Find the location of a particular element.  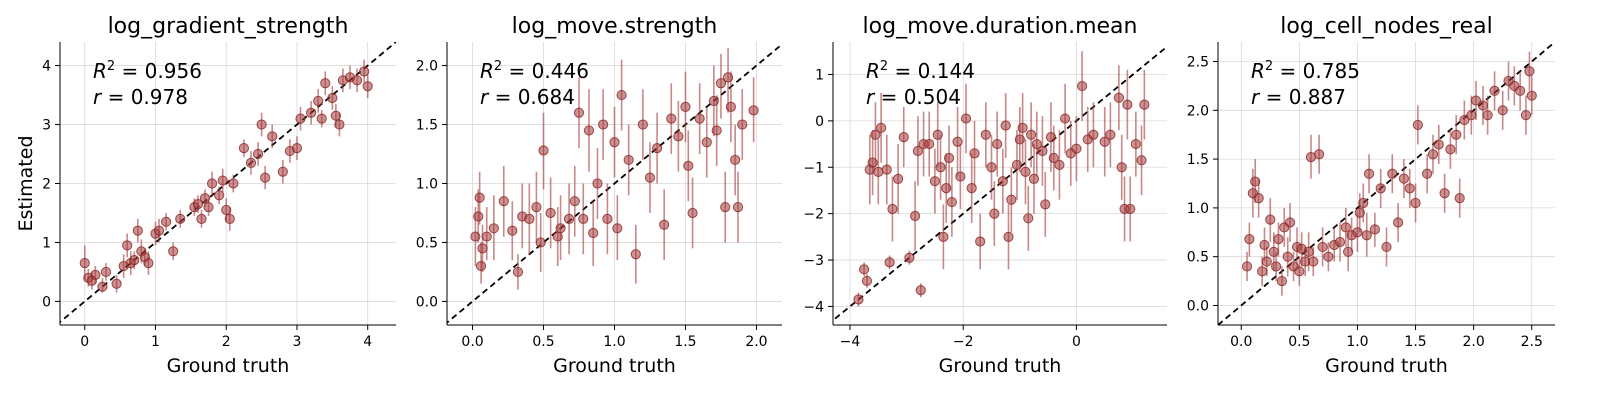

y-tick-label: 0.0 is located at coordinates (427, 302).